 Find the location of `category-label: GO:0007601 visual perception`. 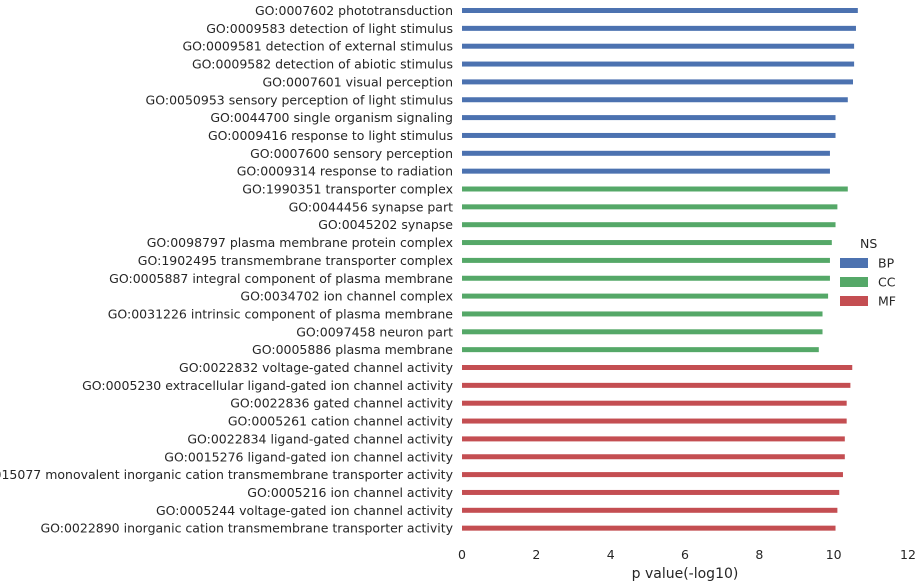

category-label: GO:0007601 visual perception is located at coordinates (357, 81).